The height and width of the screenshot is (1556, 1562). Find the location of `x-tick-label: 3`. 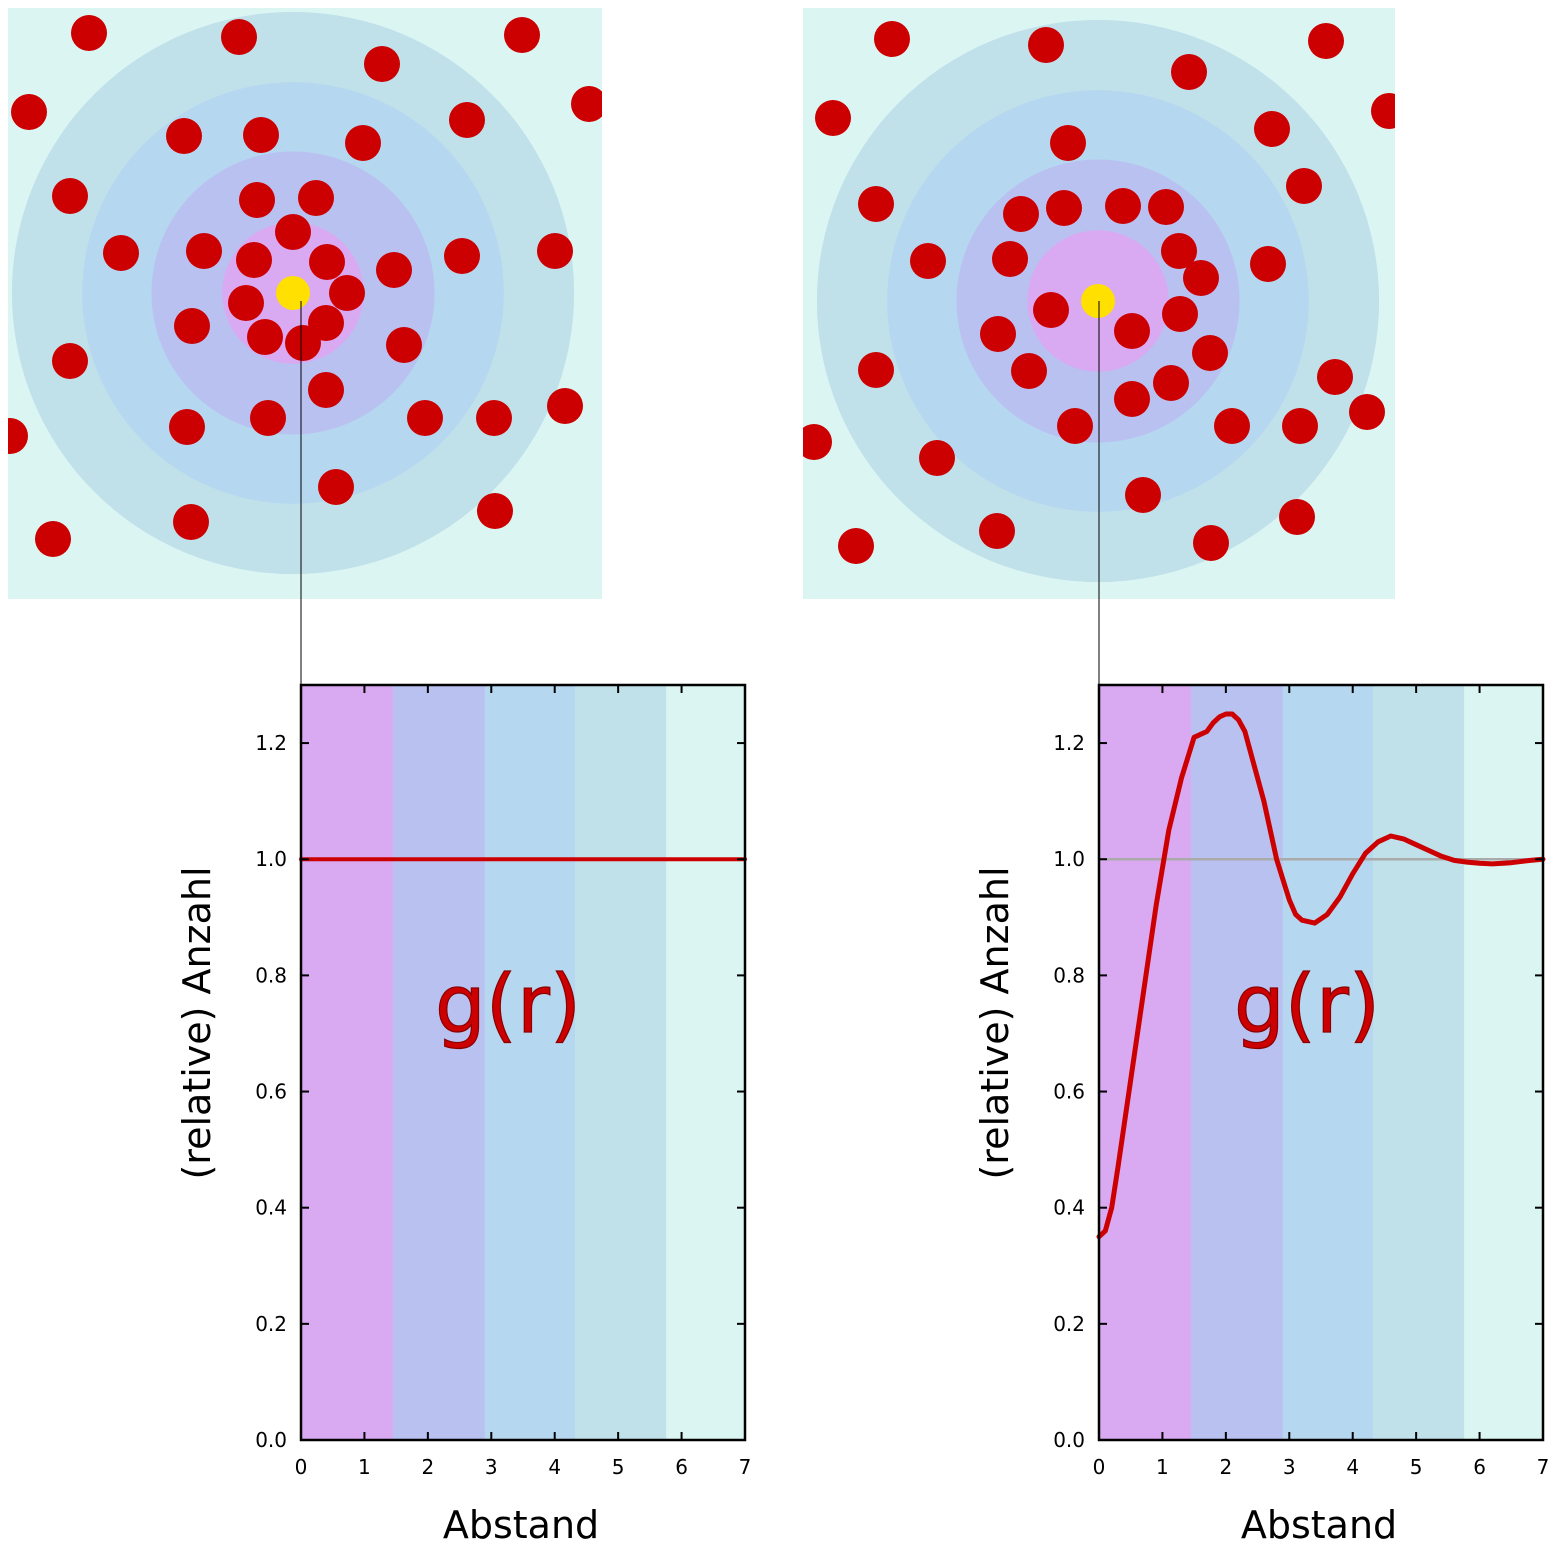

x-tick-label: 3 is located at coordinates (491, 1467).